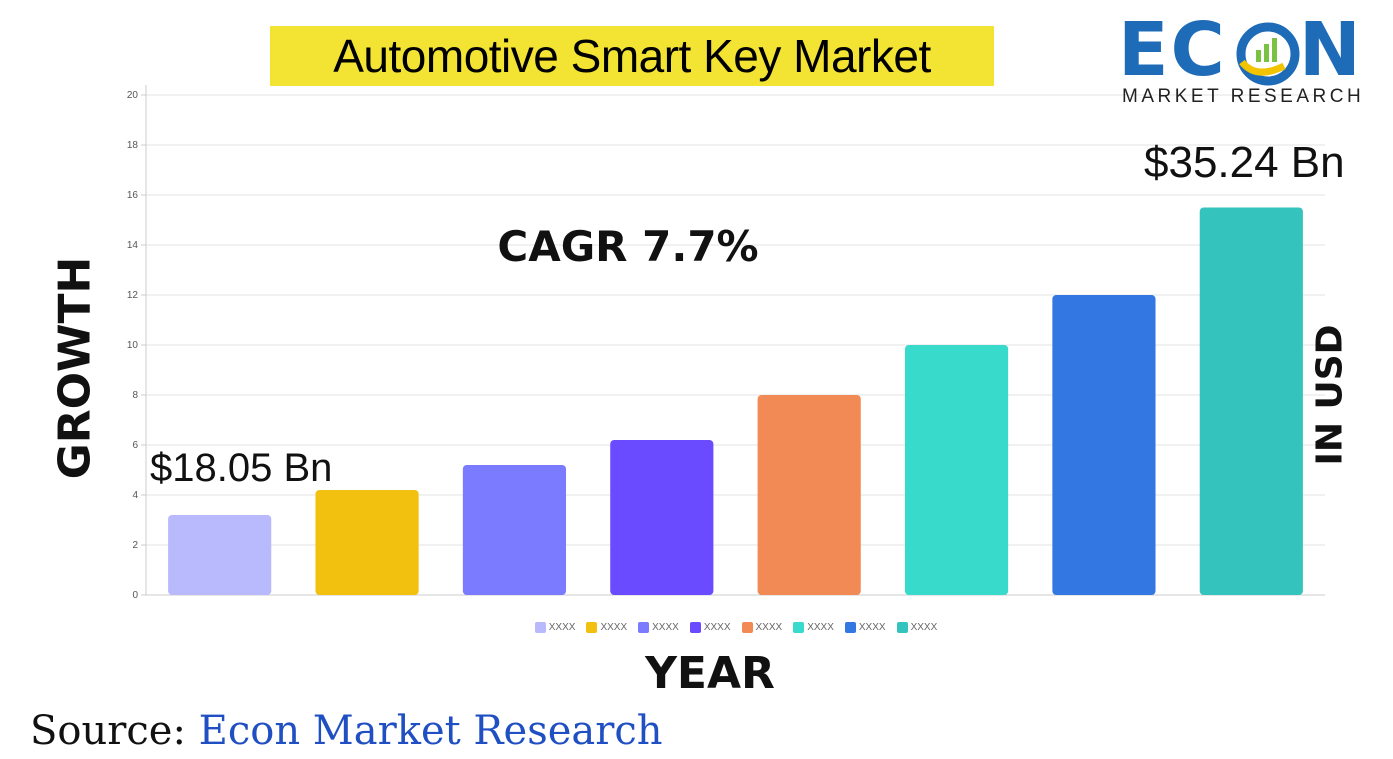 This screenshot has width=1393, height=759. What do you see at coordinates (1172, 50) in the screenshot?
I see `logo-word-left: EC` at bounding box center [1172, 50].